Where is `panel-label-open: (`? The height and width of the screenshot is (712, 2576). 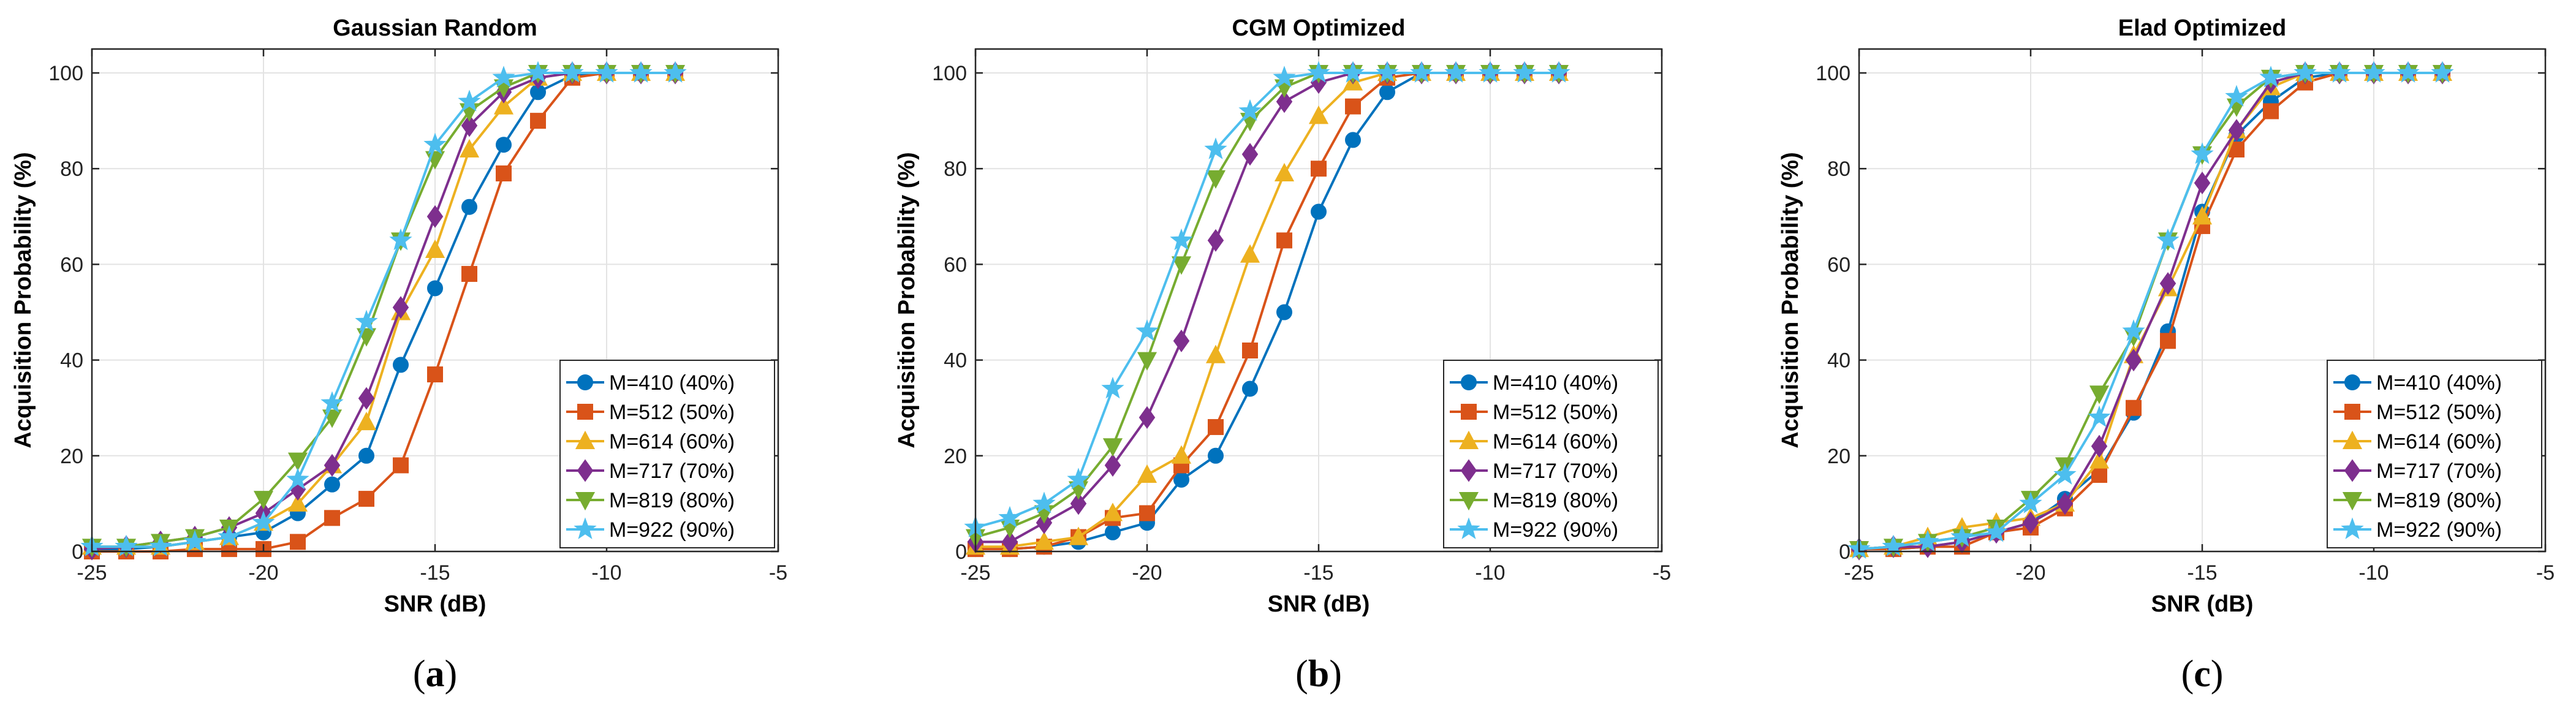 panel-label-open: ( is located at coordinates (419, 674).